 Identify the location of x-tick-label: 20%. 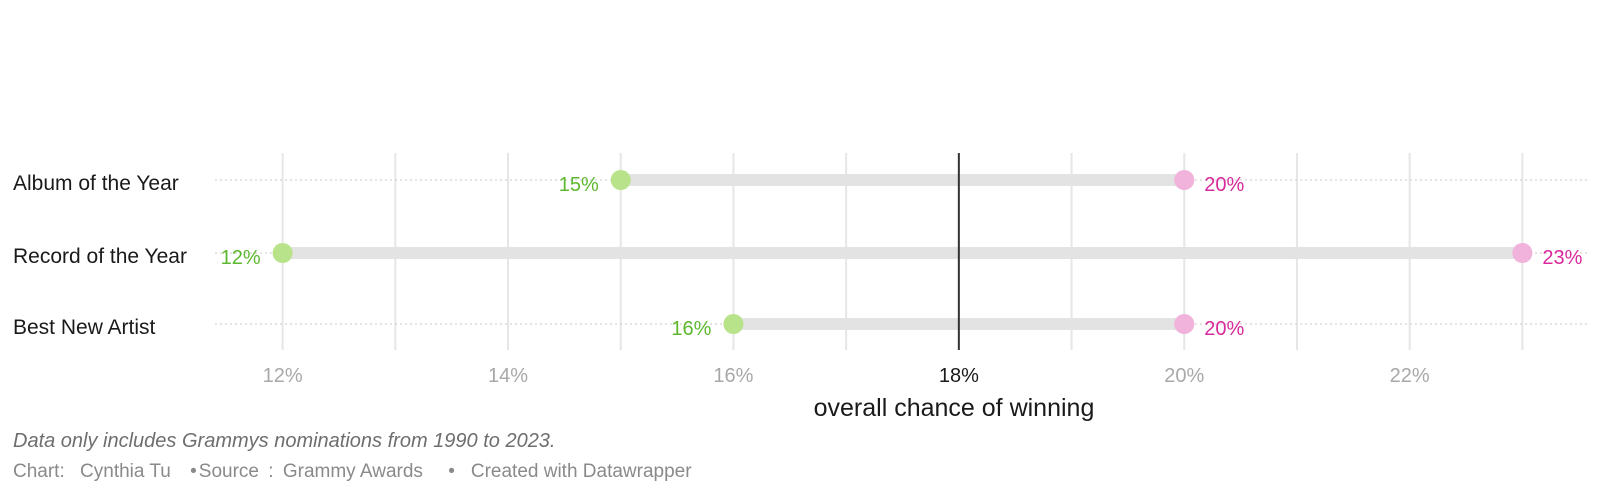
(1184, 376).